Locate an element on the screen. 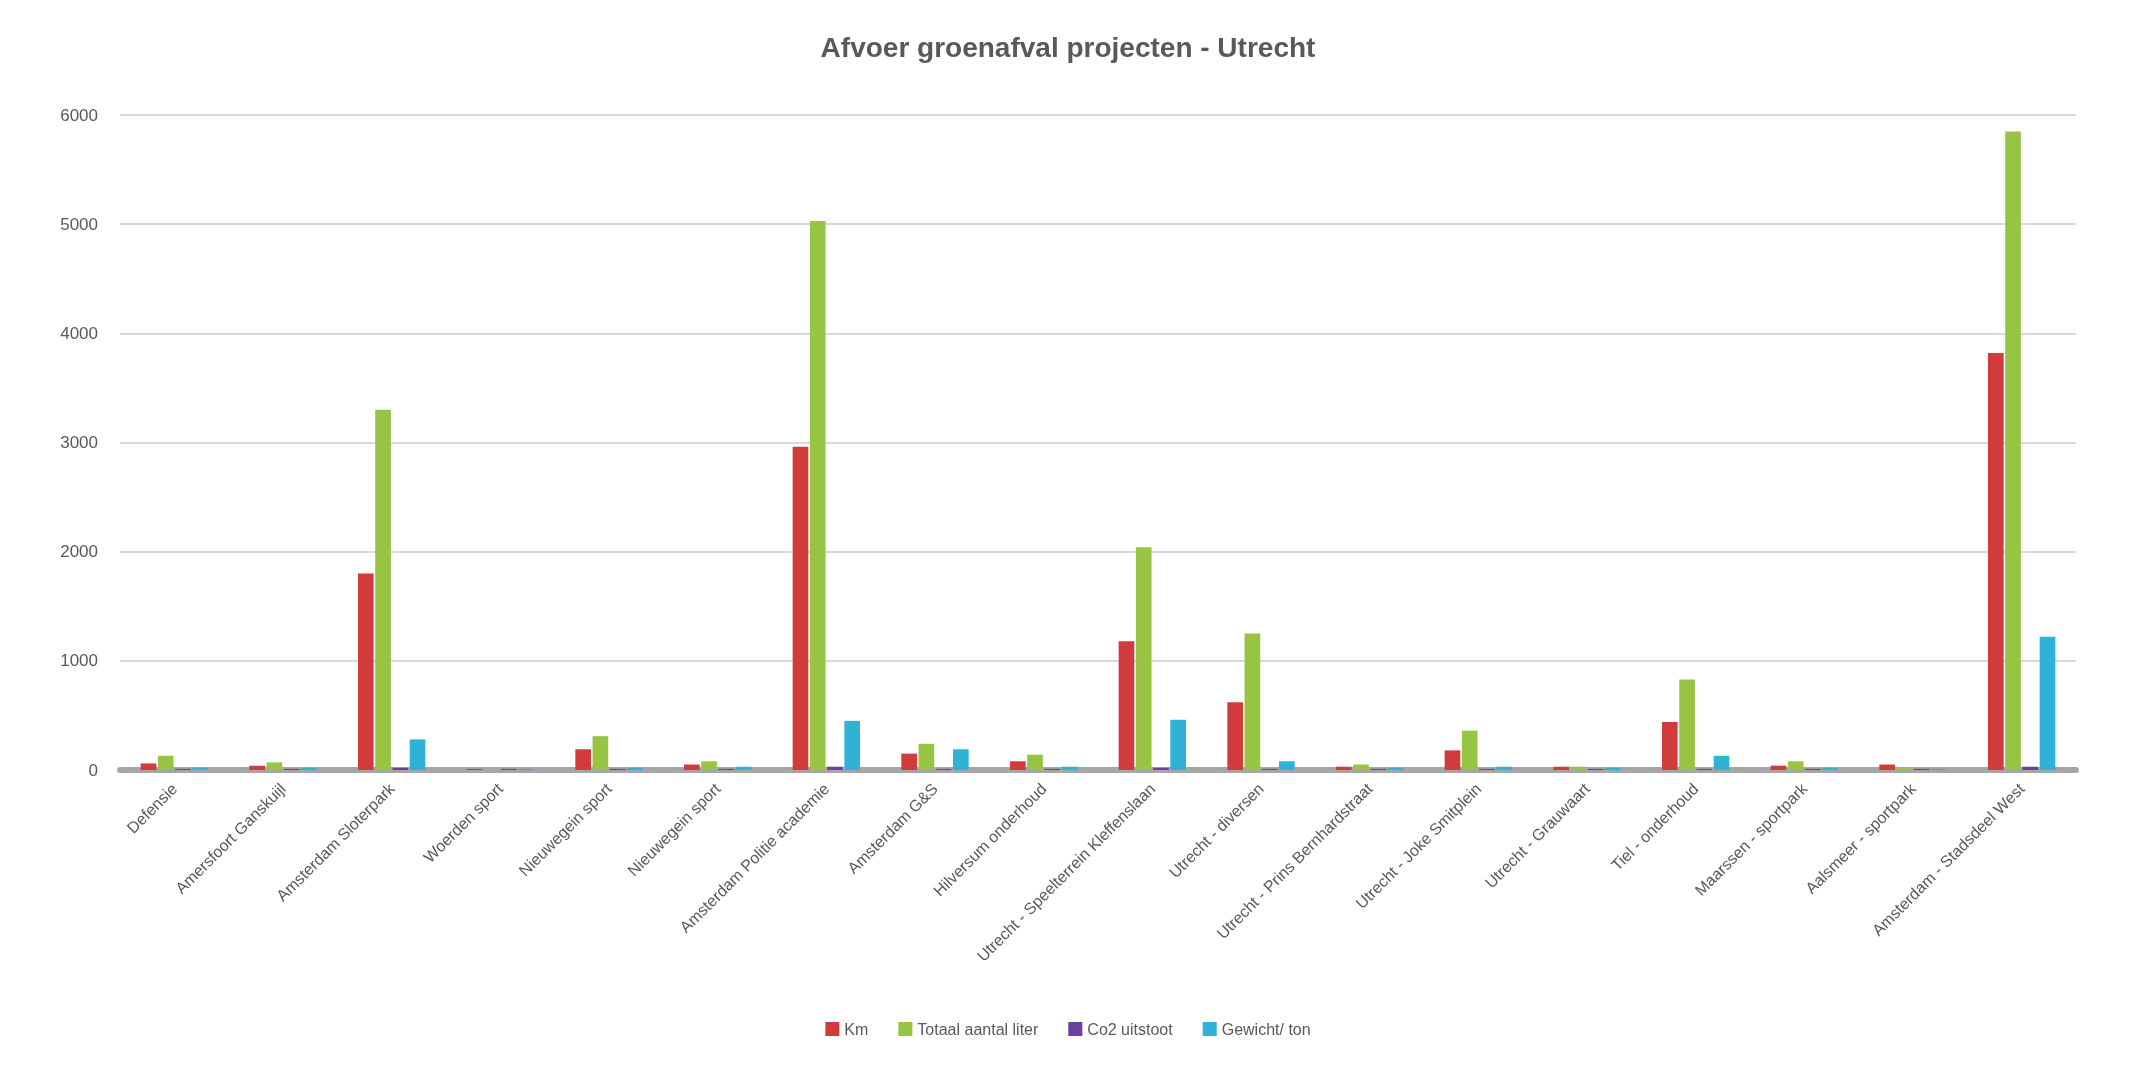 This screenshot has width=2136, height=1070. chart-title: Afvoer groenafval projecten - Utrecht is located at coordinates (1068, 47).